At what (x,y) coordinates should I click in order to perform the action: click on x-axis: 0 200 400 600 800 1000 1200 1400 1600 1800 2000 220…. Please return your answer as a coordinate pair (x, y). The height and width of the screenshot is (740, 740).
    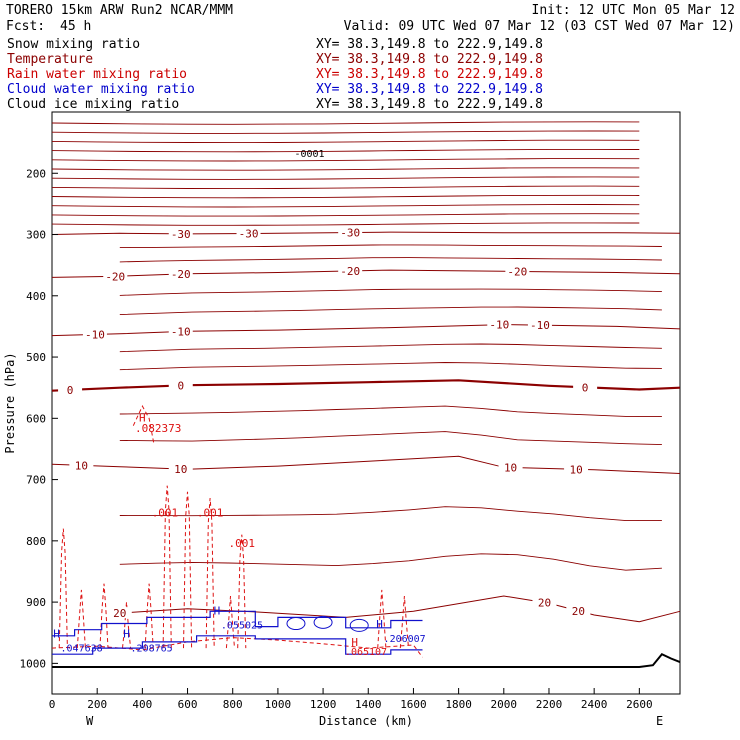
    Looking at the image, I should click on (351, 699).